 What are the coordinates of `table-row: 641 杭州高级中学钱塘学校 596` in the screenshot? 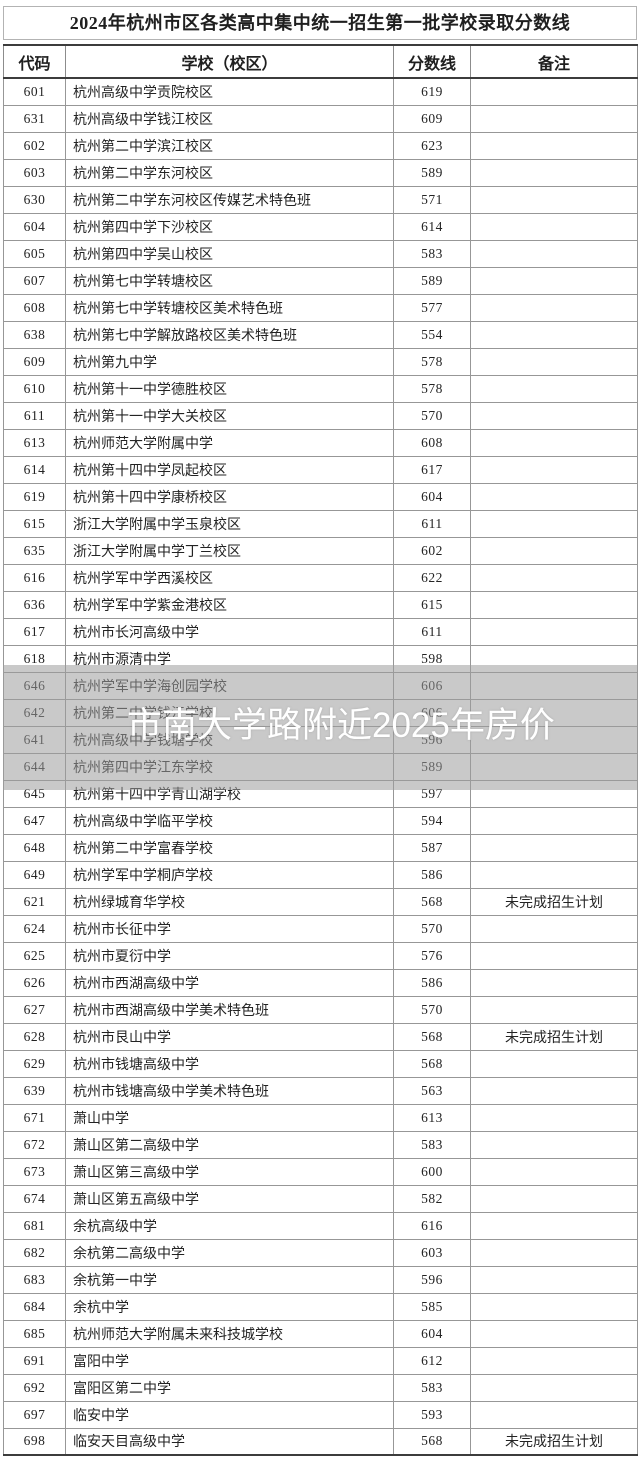 It's located at (320, 739).